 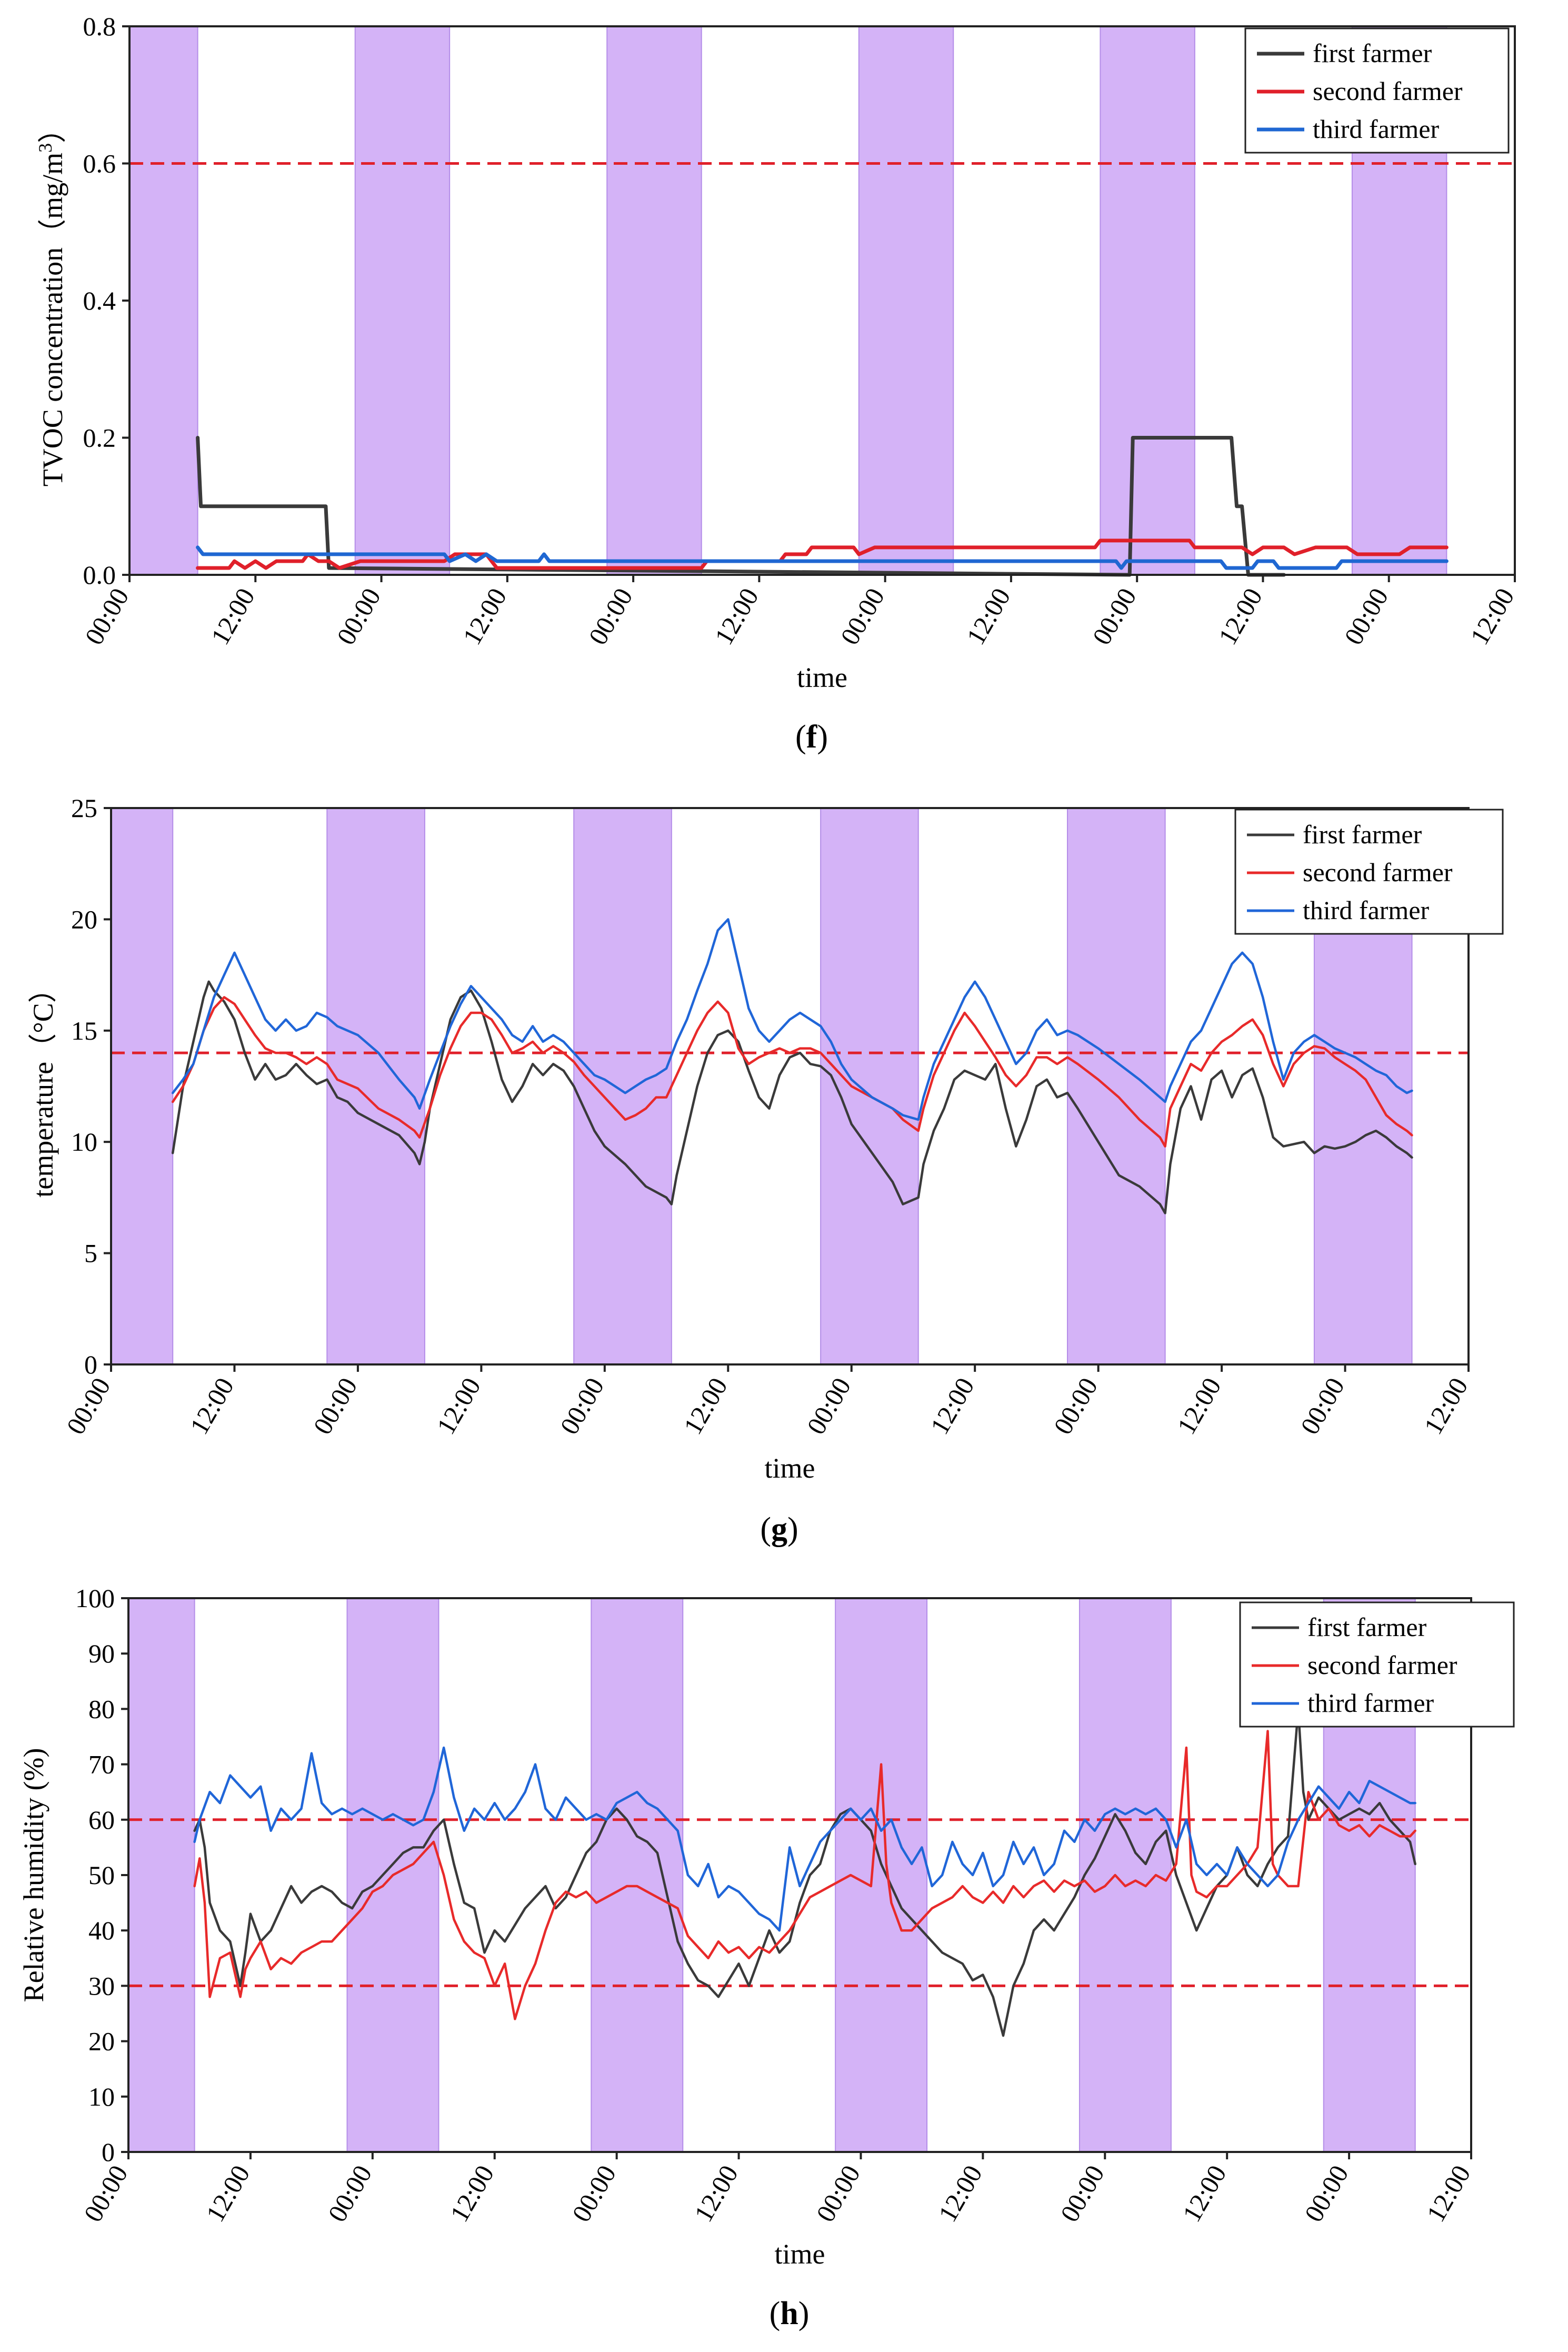 What do you see at coordinates (101, 1820) in the screenshot?
I see `y-tick-label: 60` at bounding box center [101, 1820].